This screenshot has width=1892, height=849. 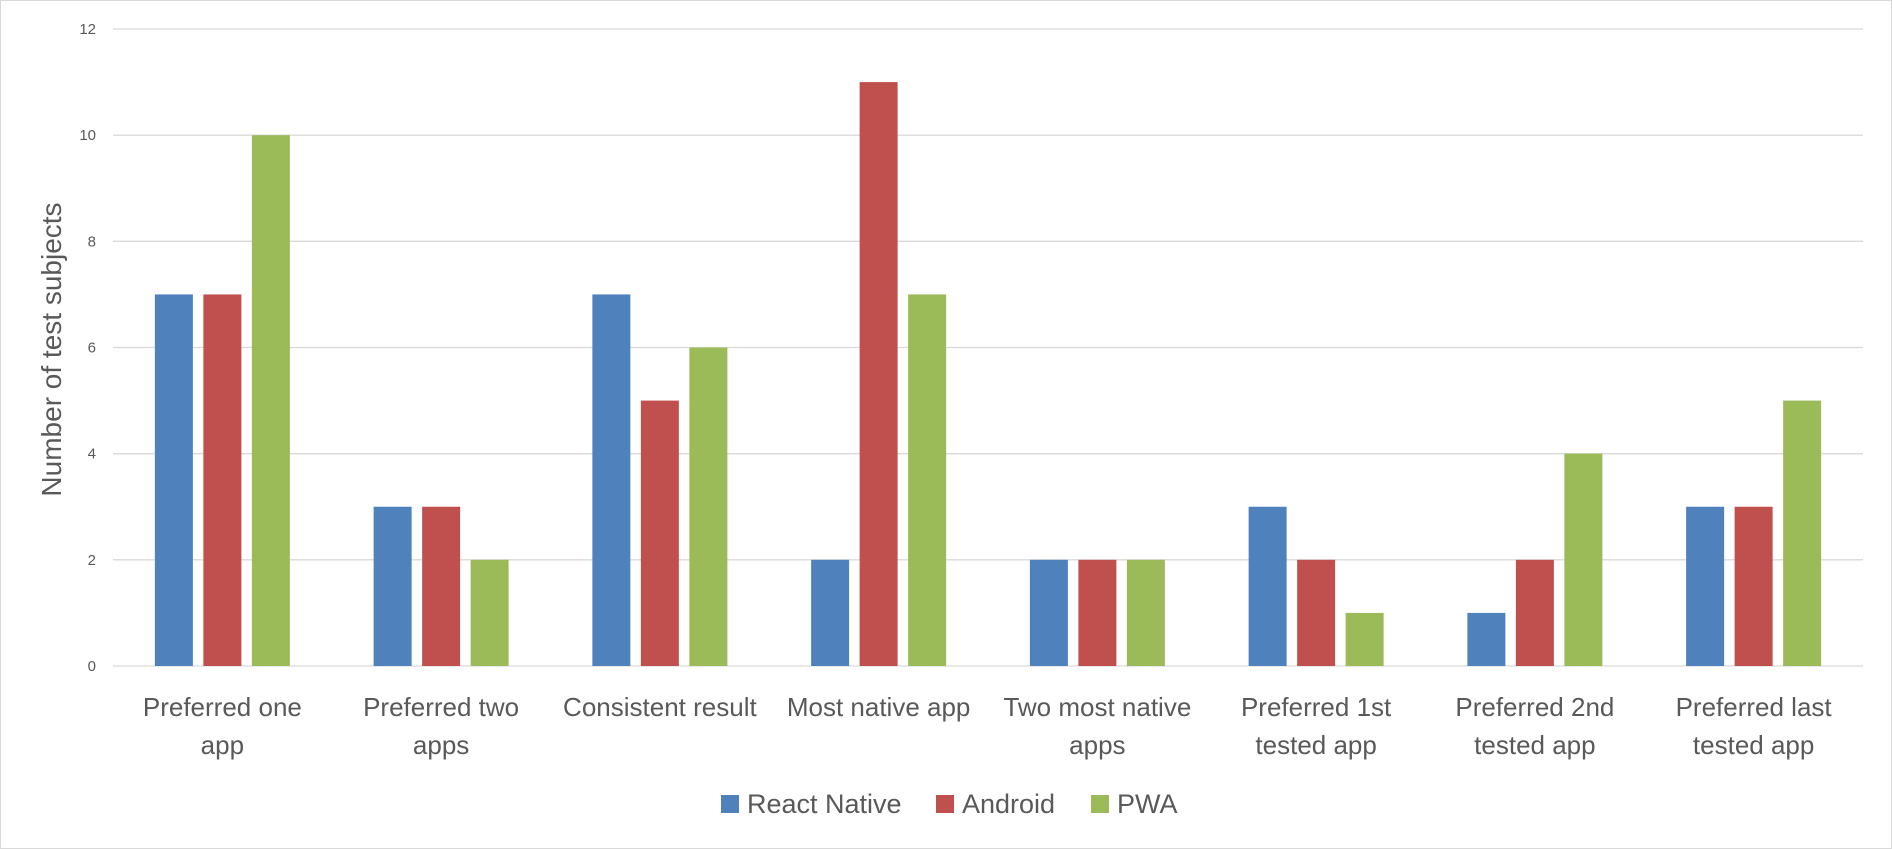 I want to click on x-category-label: Preferred 2nd, so click(x=1534, y=707).